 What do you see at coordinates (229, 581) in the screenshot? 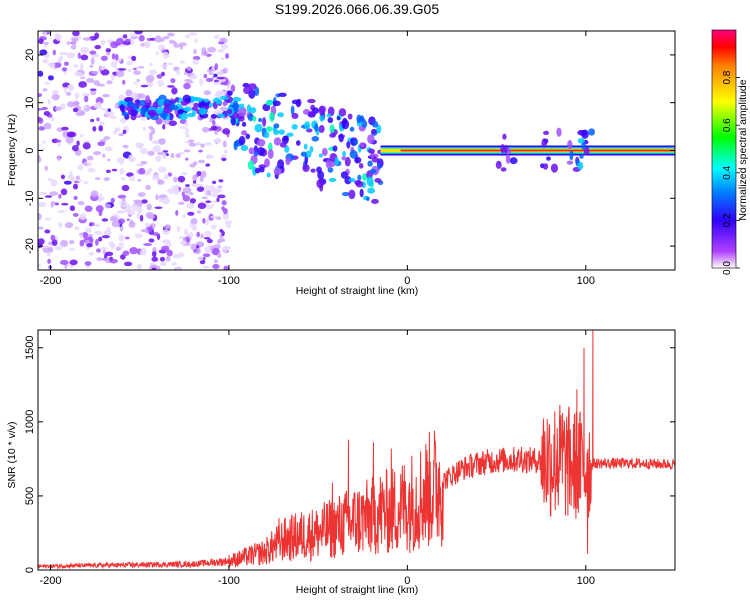
I see `snr-x-tick-label: -100` at bounding box center [229, 581].